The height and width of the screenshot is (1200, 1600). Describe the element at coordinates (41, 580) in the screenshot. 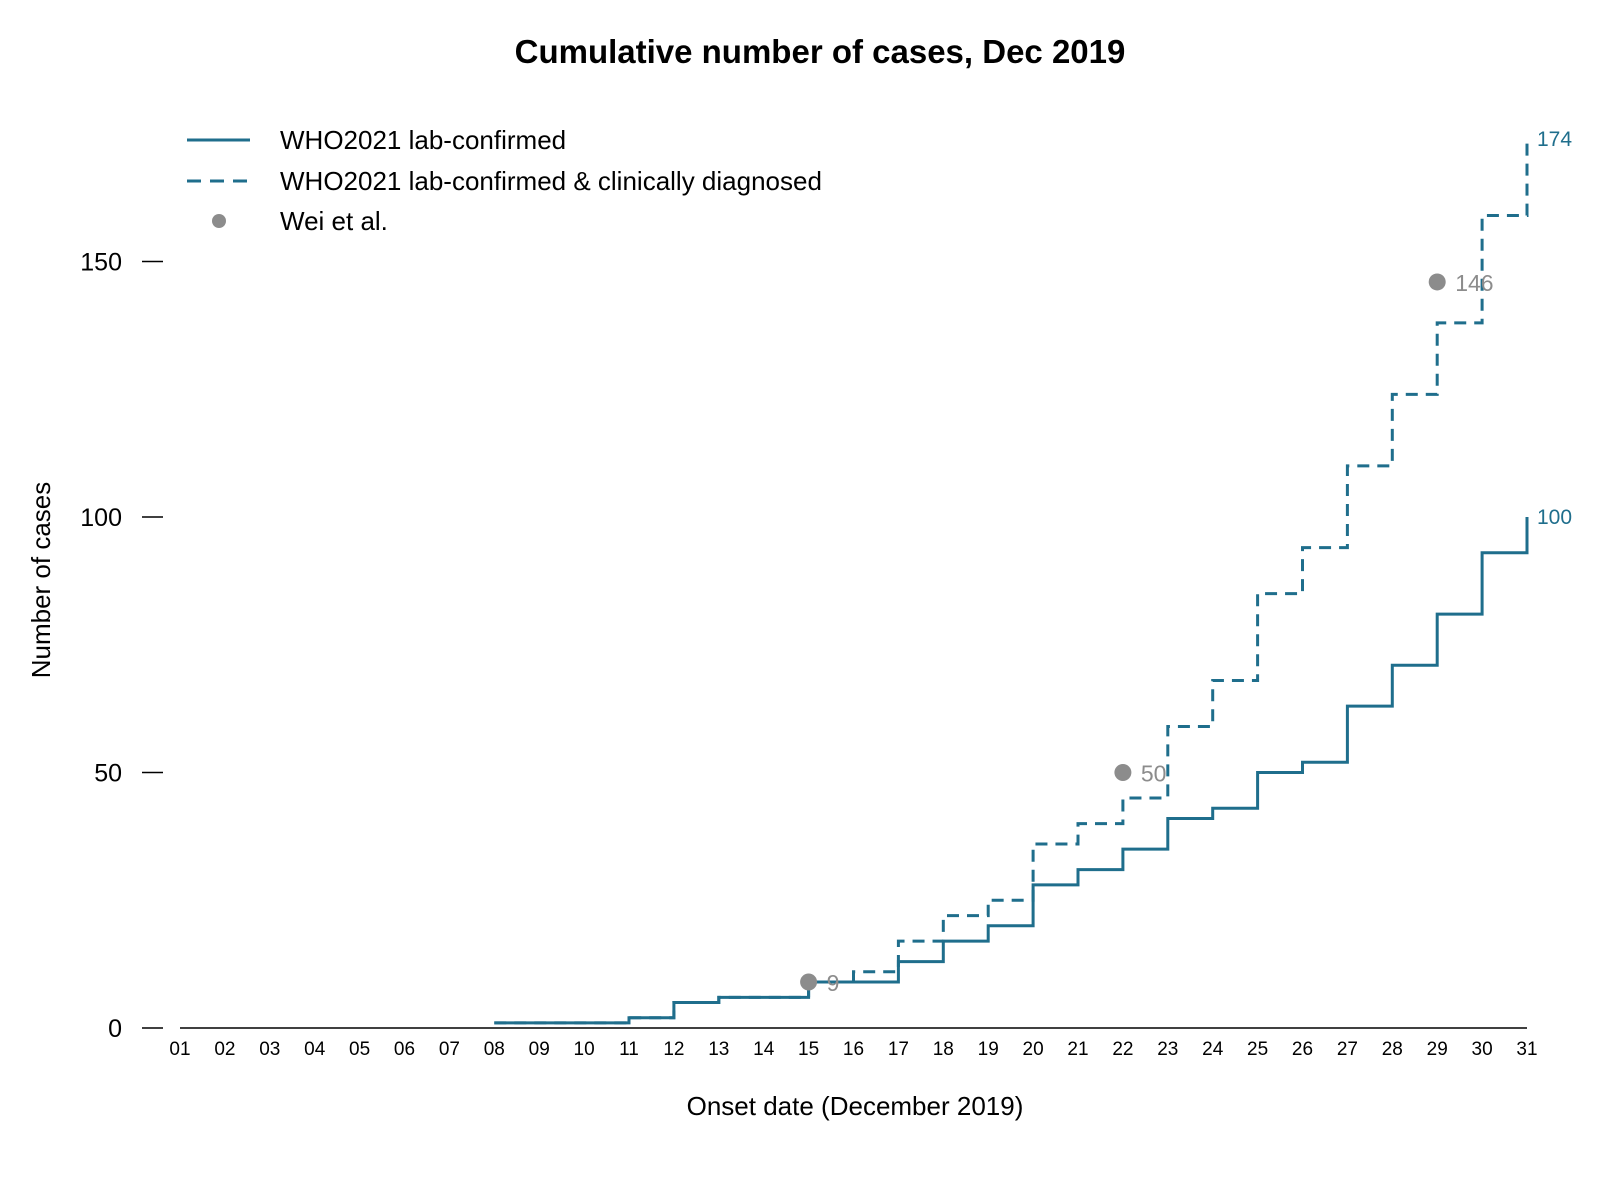

I see `y-axis-label: Number of cases` at that location.